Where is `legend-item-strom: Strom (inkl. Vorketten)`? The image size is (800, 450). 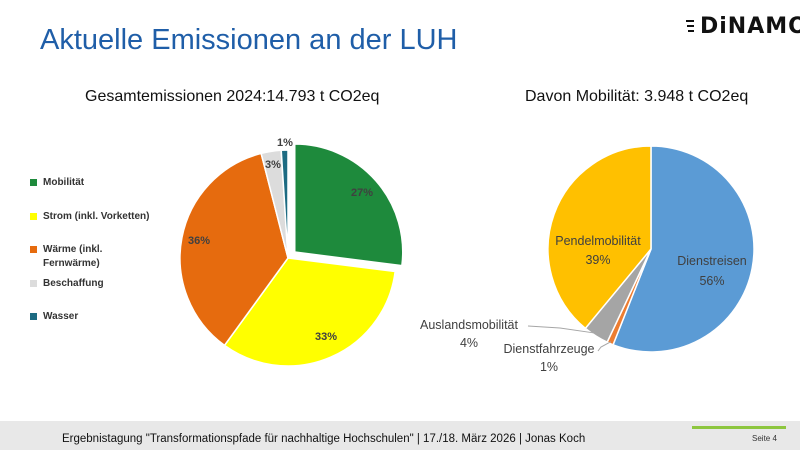
legend-item-strom: Strom (inkl. Vorketten) is located at coordinates (101, 217).